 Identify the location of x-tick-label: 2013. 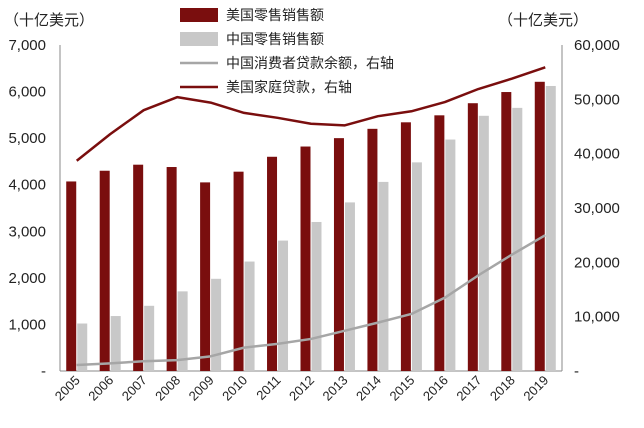
(335, 388).